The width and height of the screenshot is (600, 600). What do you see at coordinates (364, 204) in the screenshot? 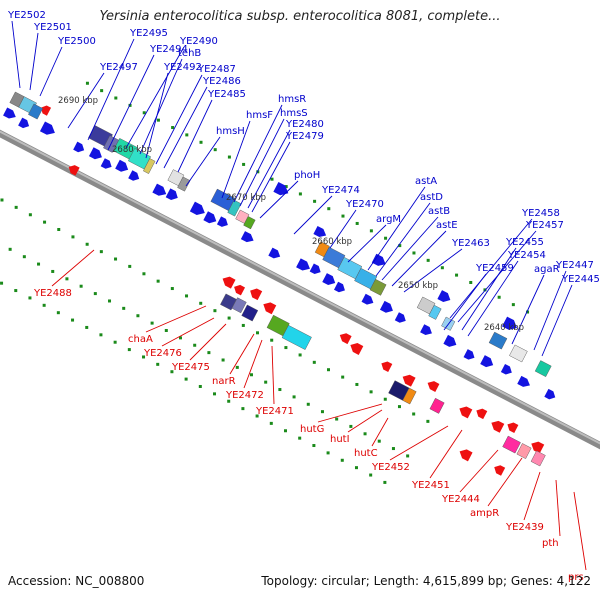
I see `forward-gene-label: YE2470` at bounding box center [364, 204].